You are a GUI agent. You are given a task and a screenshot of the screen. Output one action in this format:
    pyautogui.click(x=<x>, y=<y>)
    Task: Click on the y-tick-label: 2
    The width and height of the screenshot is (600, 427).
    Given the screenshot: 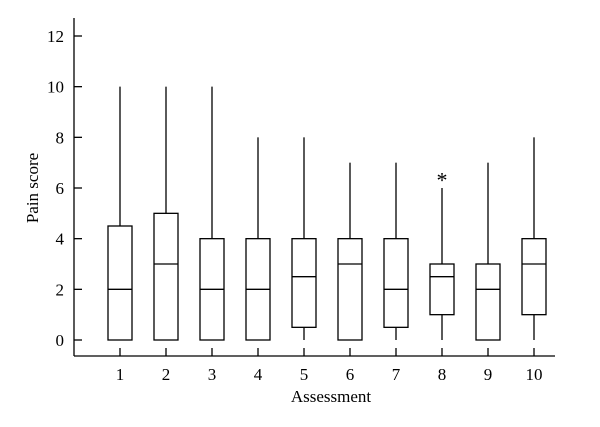 What is the action you would take?
    pyautogui.click(x=60, y=289)
    